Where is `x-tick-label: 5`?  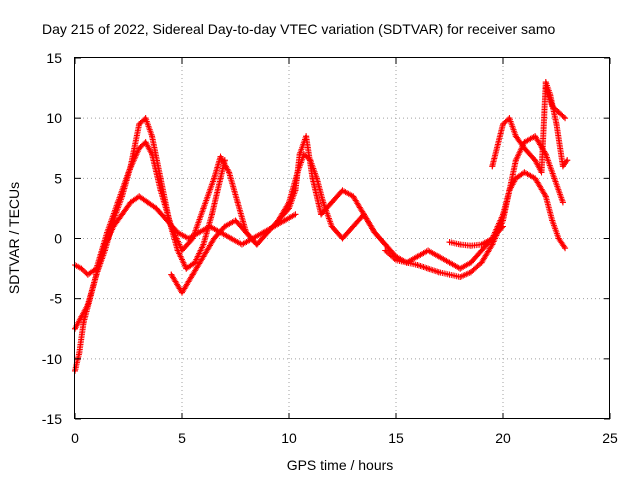
x-tick-label: 5 is located at coordinates (182, 438).